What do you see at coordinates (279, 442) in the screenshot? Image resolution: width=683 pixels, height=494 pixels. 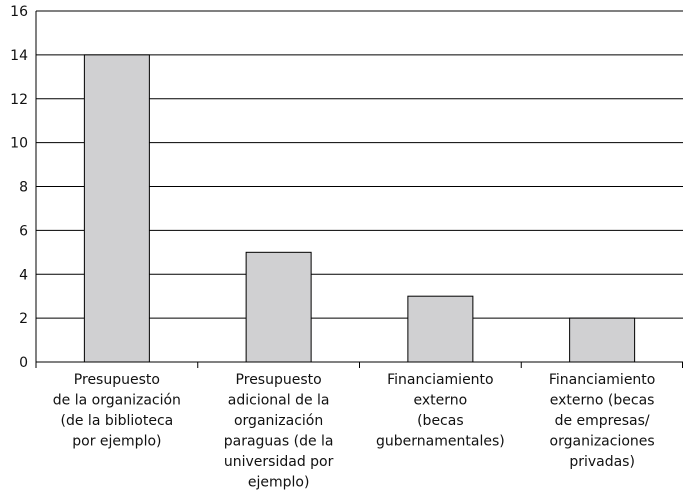 I see `x-tick-label-line: paraguas (de la` at bounding box center [279, 442].